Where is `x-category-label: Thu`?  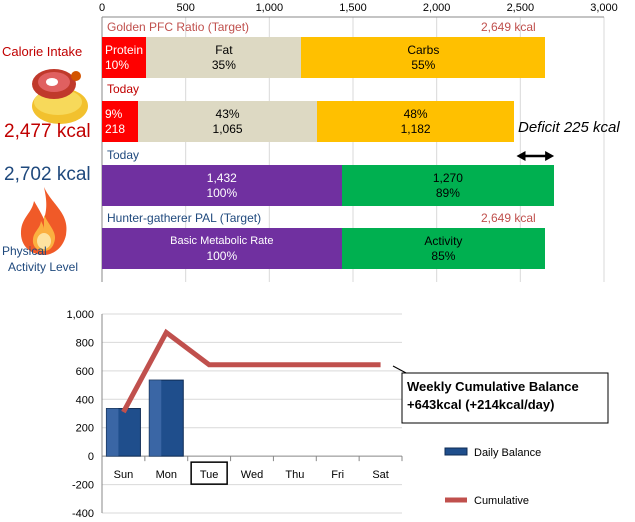
x-category-label: Thu is located at coordinates (294, 475).